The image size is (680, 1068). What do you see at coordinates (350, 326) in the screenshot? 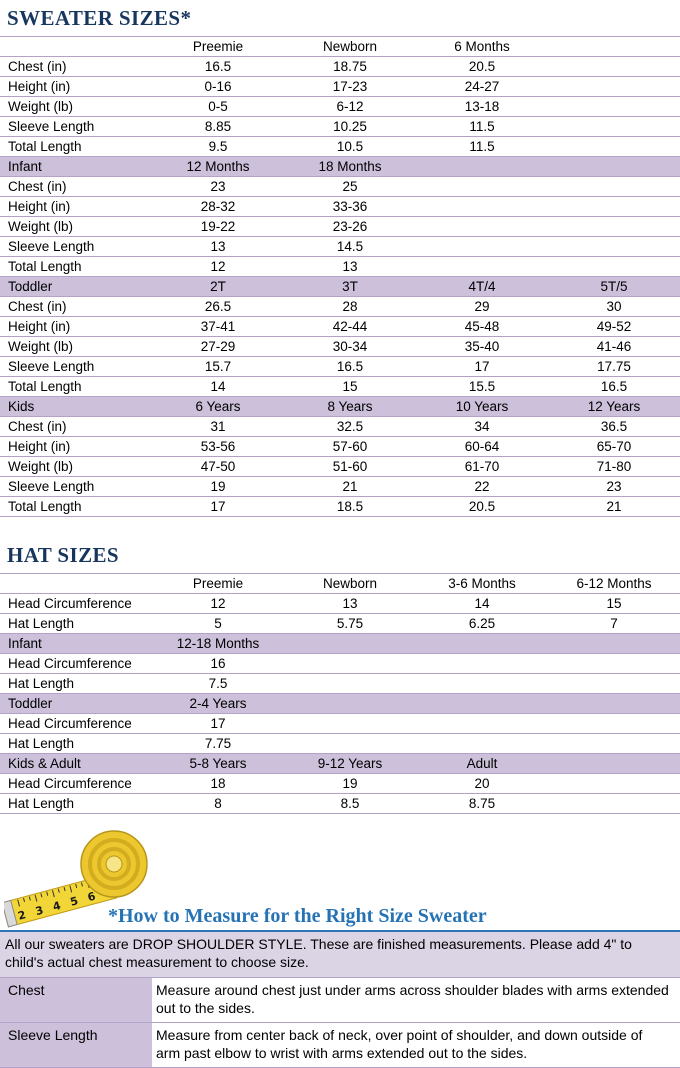
I see `size-cell: 42-44` at bounding box center [350, 326].